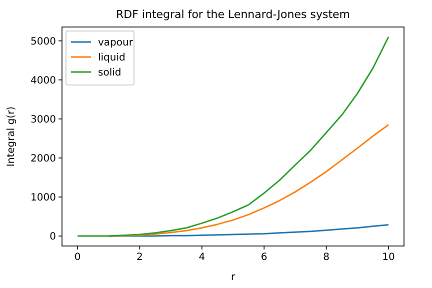  What do you see at coordinates (43, 42) in the screenshot?
I see `y-tick-label: 5000` at bounding box center [43, 42].